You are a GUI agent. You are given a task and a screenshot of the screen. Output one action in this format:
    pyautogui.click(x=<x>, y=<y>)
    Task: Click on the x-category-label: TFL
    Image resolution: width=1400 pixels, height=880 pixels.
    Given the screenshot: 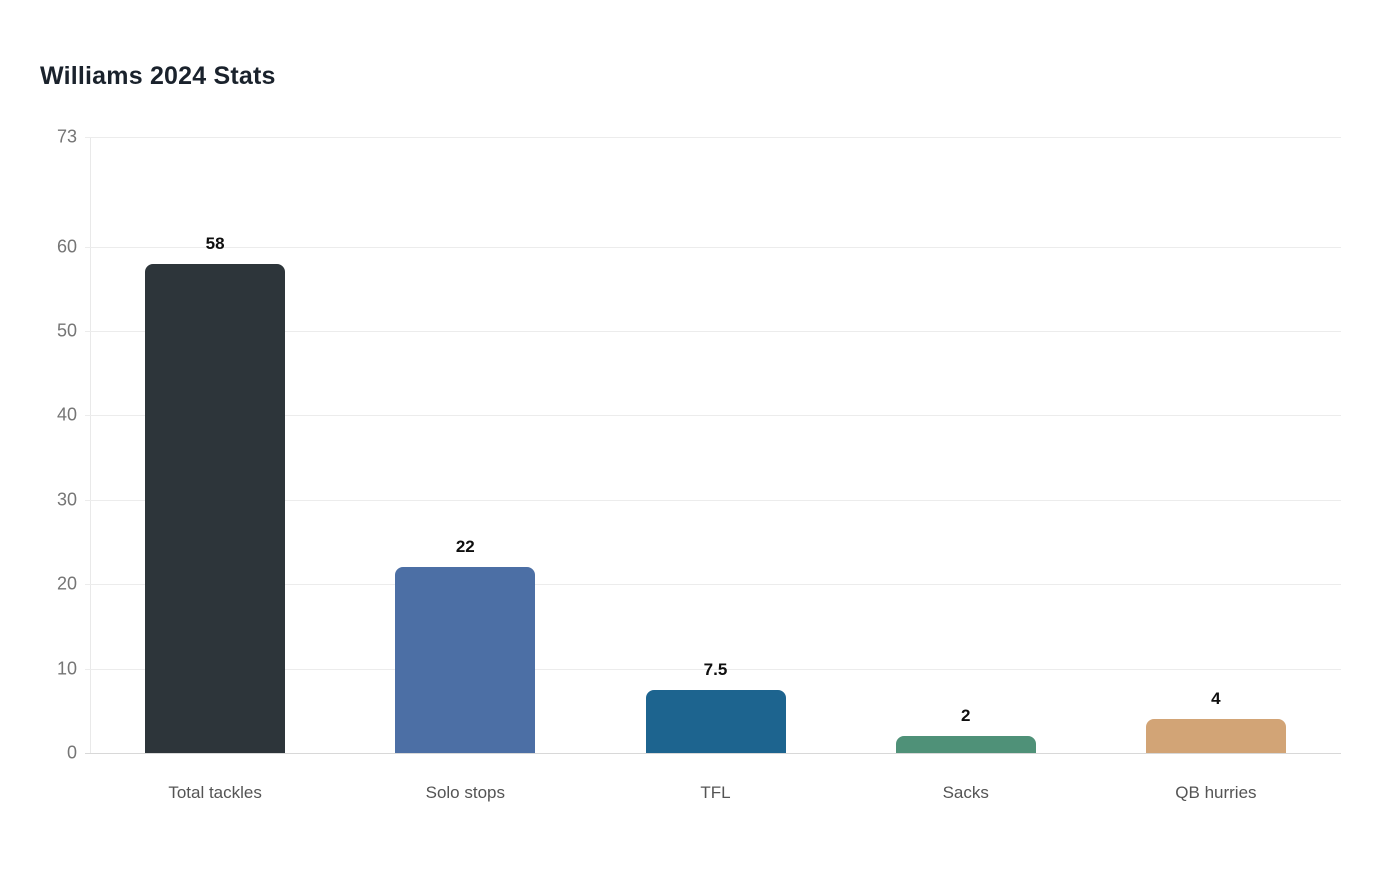 What is the action you would take?
    pyautogui.click(x=715, y=792)
    